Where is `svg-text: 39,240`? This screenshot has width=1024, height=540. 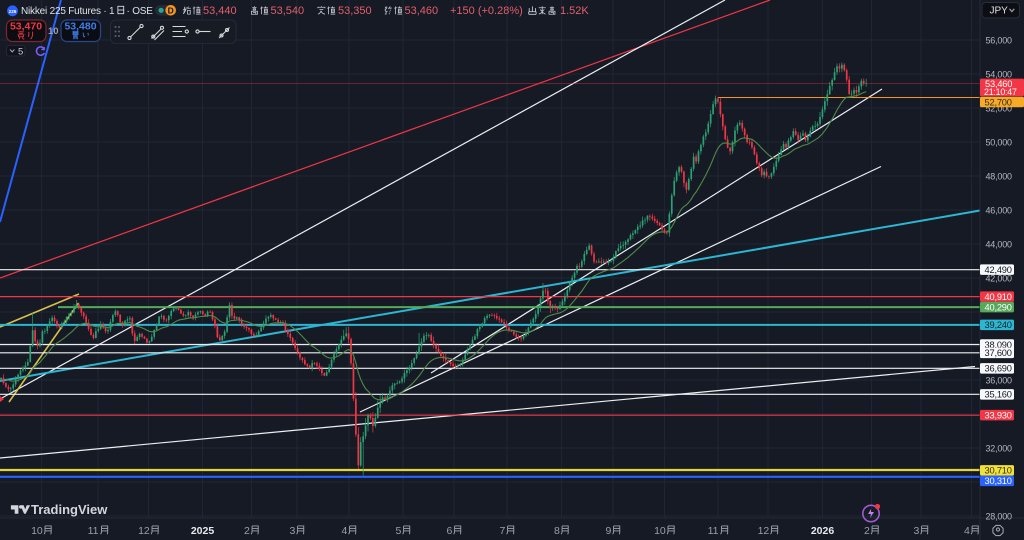 svg-text: 39,240 is located at coordinates (998, 325).